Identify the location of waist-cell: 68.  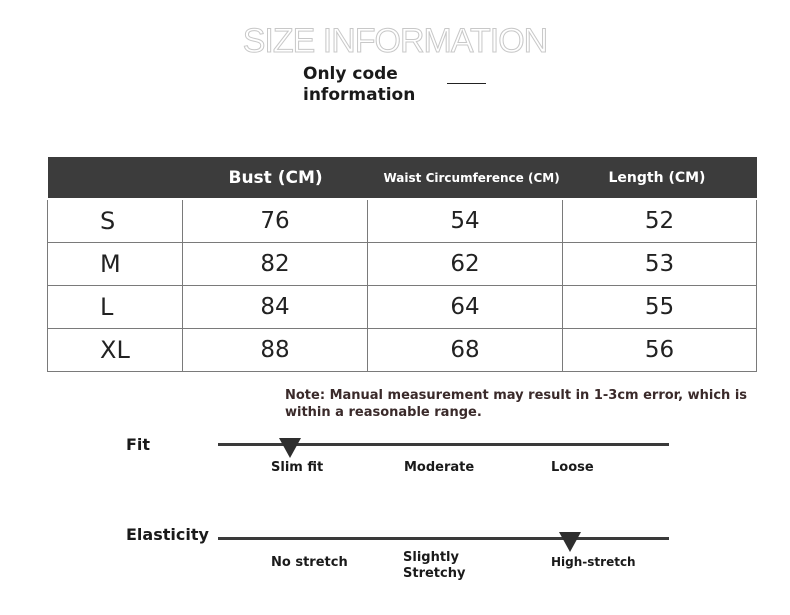
(465, 350).